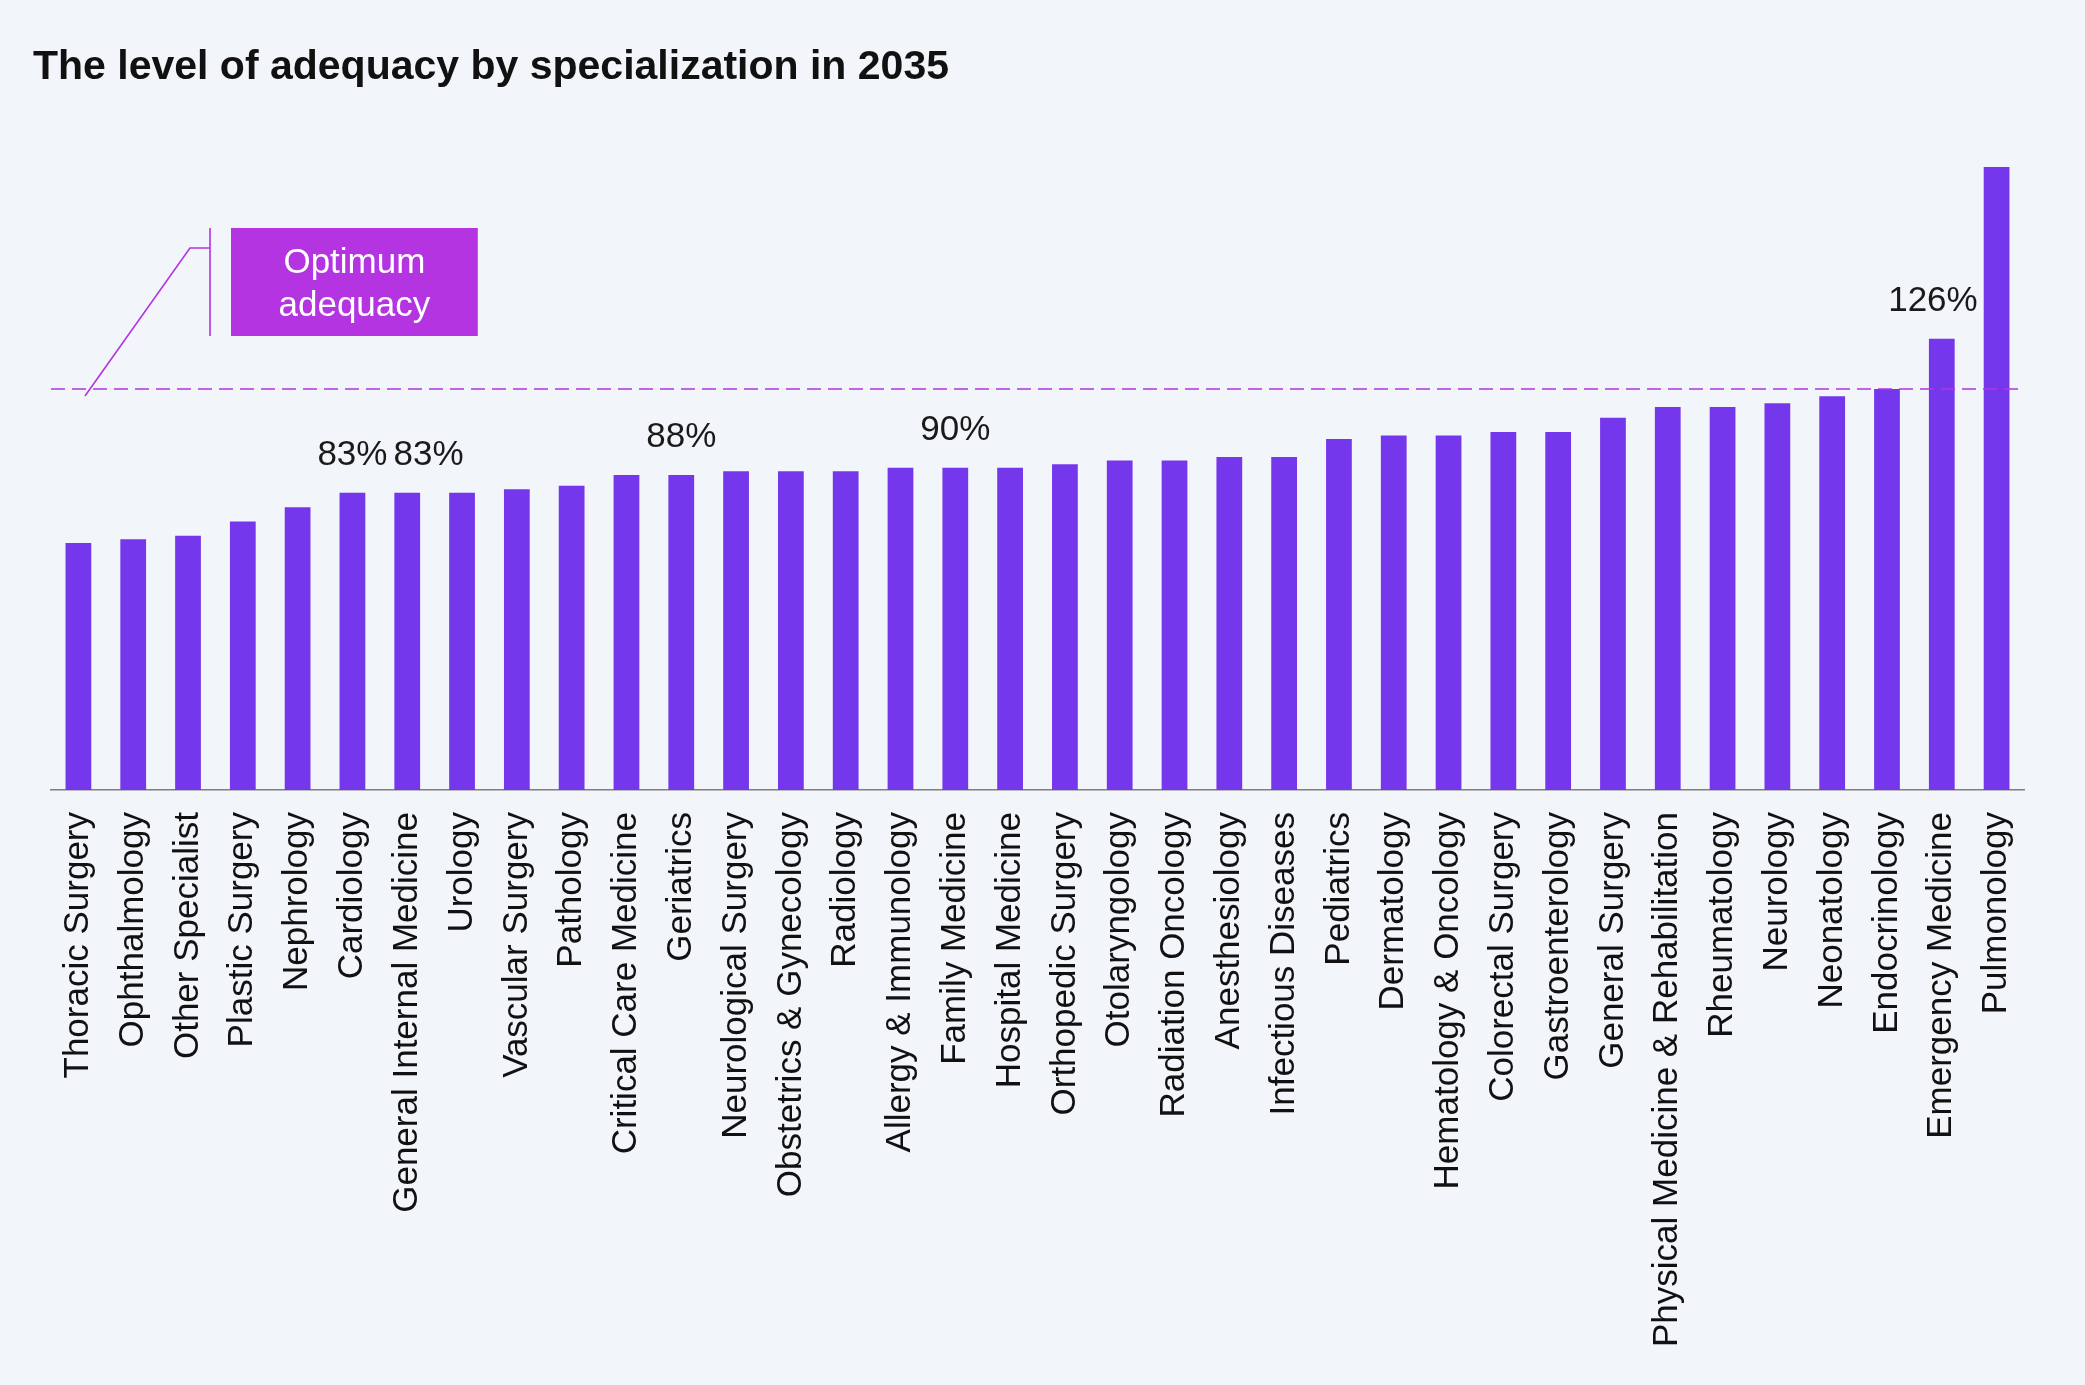 This screenshot has height=1385, width=2085. Describe the element at coordinates (788, 1004) in the screenshot. I see `x-tick-label: Obstetrics & Gynecology` at that location.